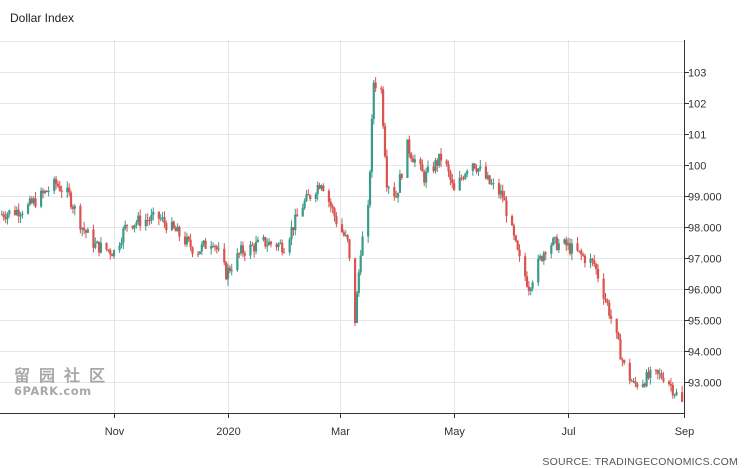 This screenshot has height=468, width=746. Describe the element at coordinates (697, 136) in the screenshot. I see `y-tick-label: 101` at that location.